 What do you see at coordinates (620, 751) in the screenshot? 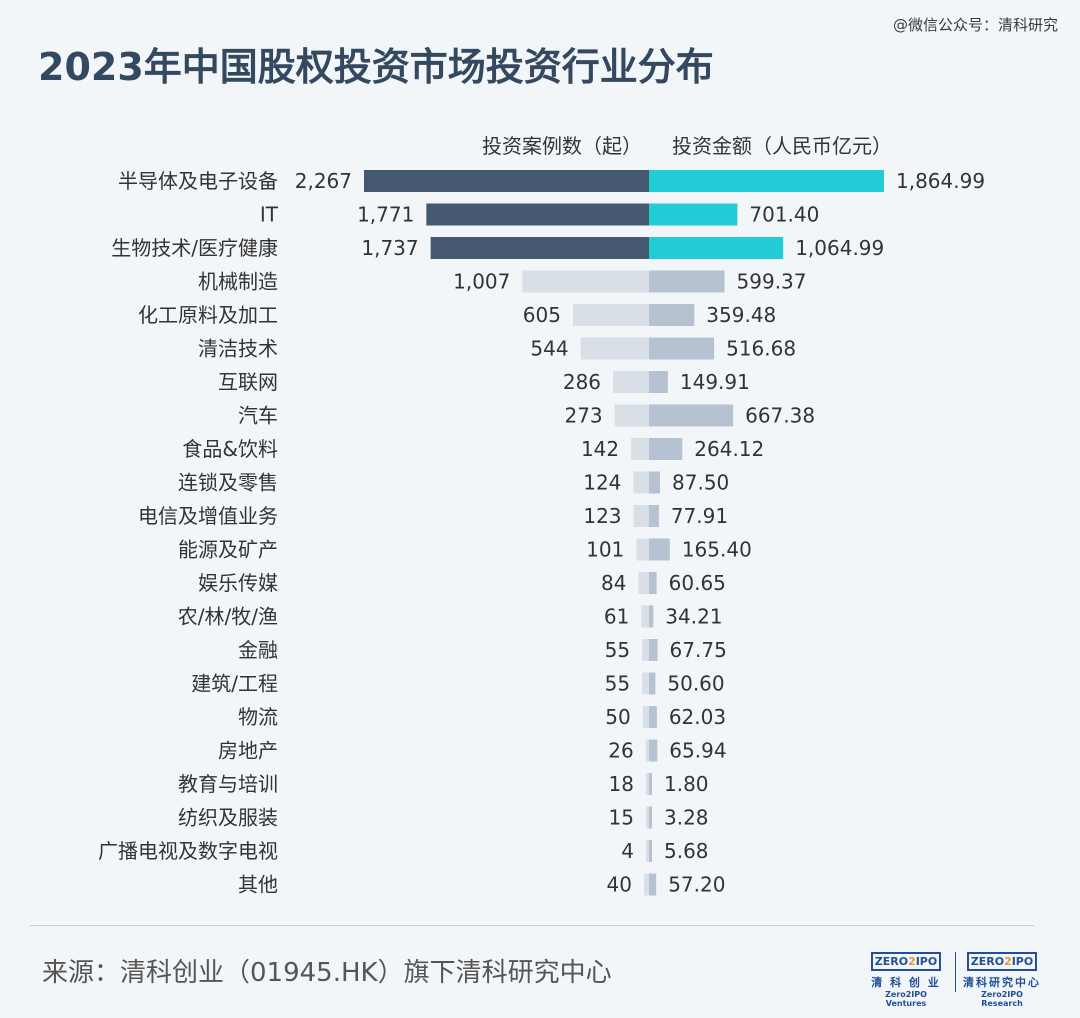
I see `left-value-label: 26` at bounding box center [620, 751].